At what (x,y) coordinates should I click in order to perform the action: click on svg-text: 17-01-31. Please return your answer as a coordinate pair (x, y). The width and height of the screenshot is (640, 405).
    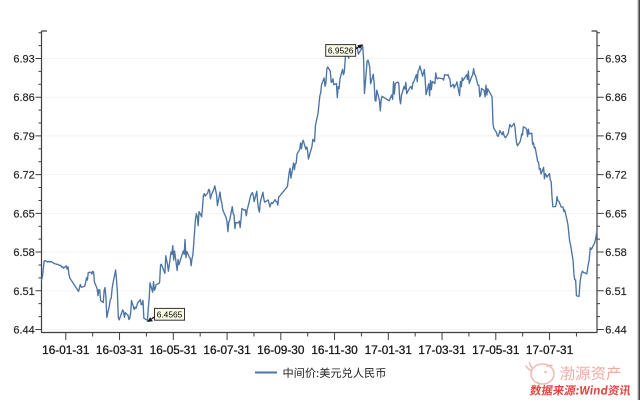
    Looking at the image, I should click on (388, 350).